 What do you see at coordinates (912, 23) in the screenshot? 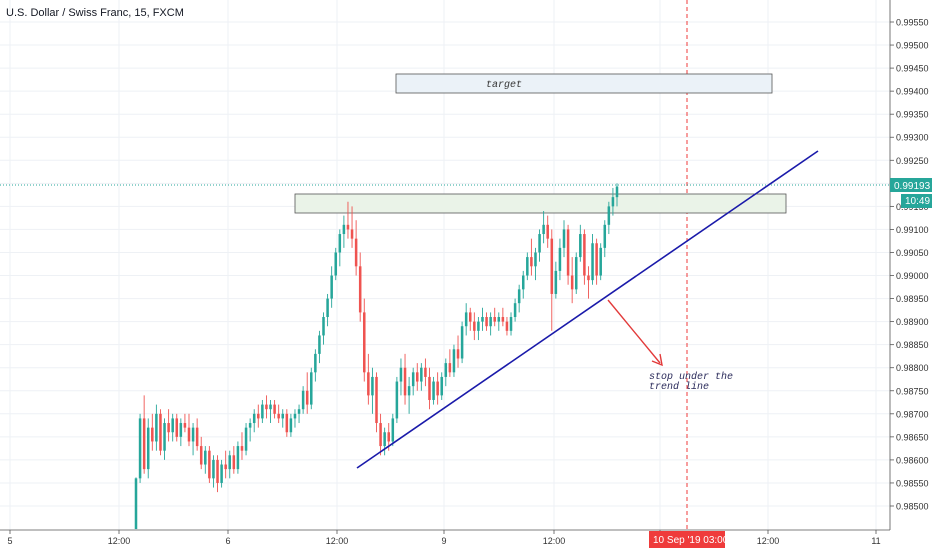
I see `price-tick-label: 0.99550` at bounding box center [912, 23].